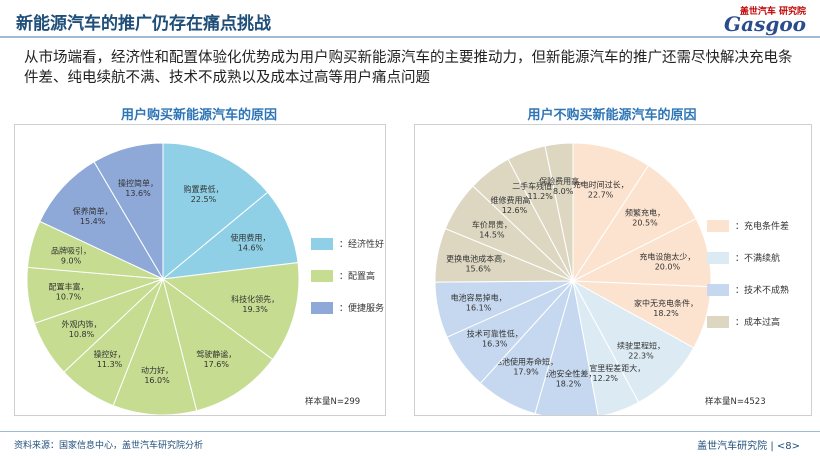 The height and width of the screenshot is (456, 820). Describe the element at coordinates (492, 229) in the screenshot. I see `slice-label: 车价昂贵， 14.5%` at that location.